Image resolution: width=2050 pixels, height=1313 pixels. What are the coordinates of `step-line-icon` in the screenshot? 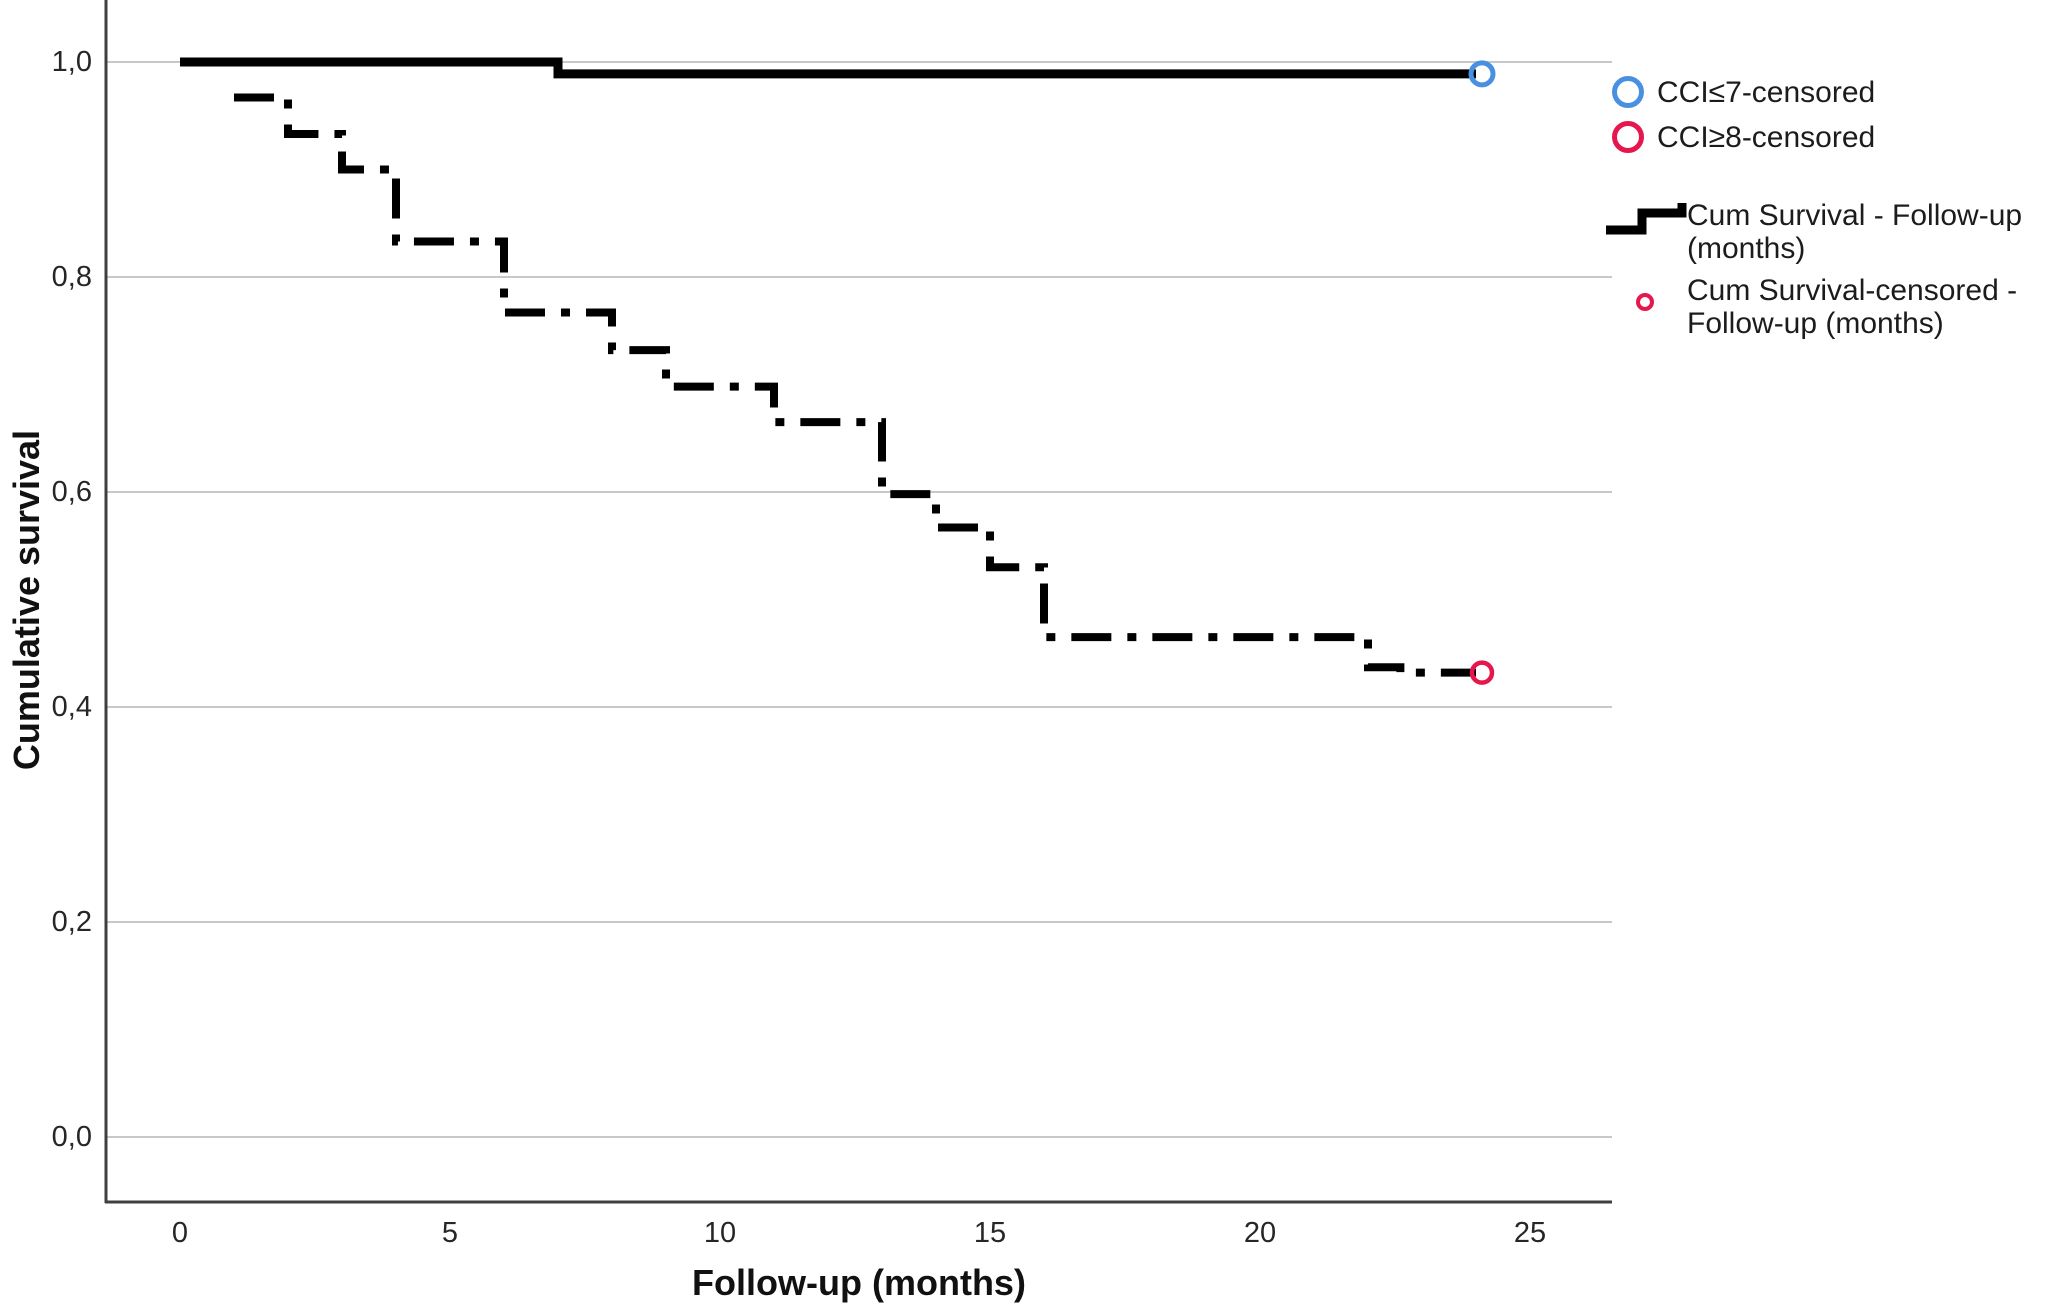 It's located at (1646, 219).